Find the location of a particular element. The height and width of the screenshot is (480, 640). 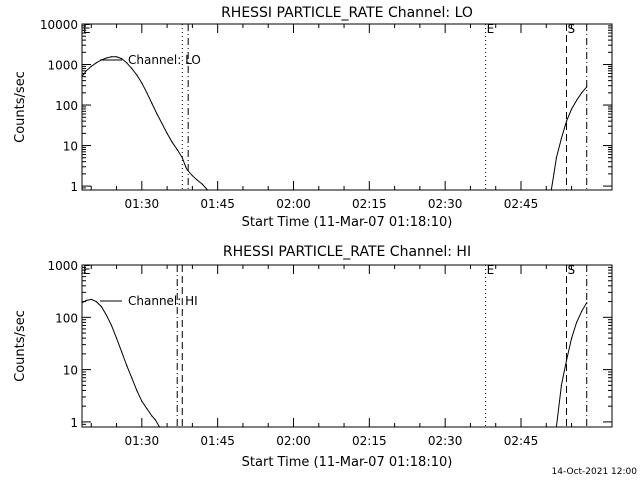

chart-title: RHESSI PARTICLE_RATE Channel: HI is located at coordinates (347, 252).